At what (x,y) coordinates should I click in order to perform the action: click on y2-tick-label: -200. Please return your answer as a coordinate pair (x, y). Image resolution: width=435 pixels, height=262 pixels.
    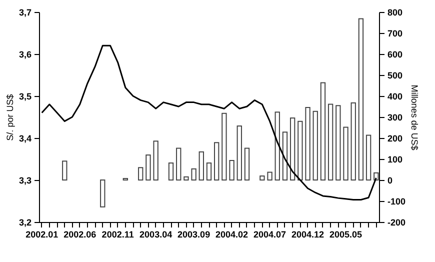
    Looking at the image, I should click on (397, 223).